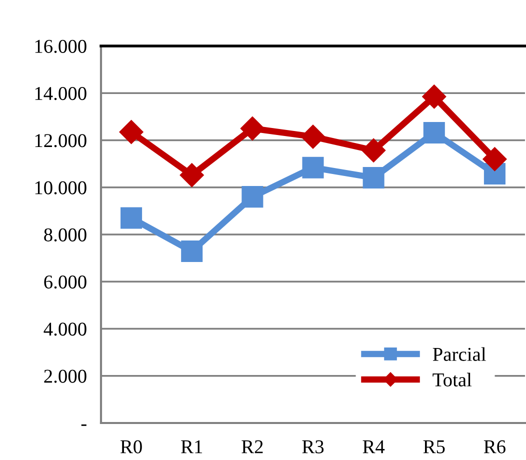  I want to click on y-tick-label: 8.000, so click(65, 235).